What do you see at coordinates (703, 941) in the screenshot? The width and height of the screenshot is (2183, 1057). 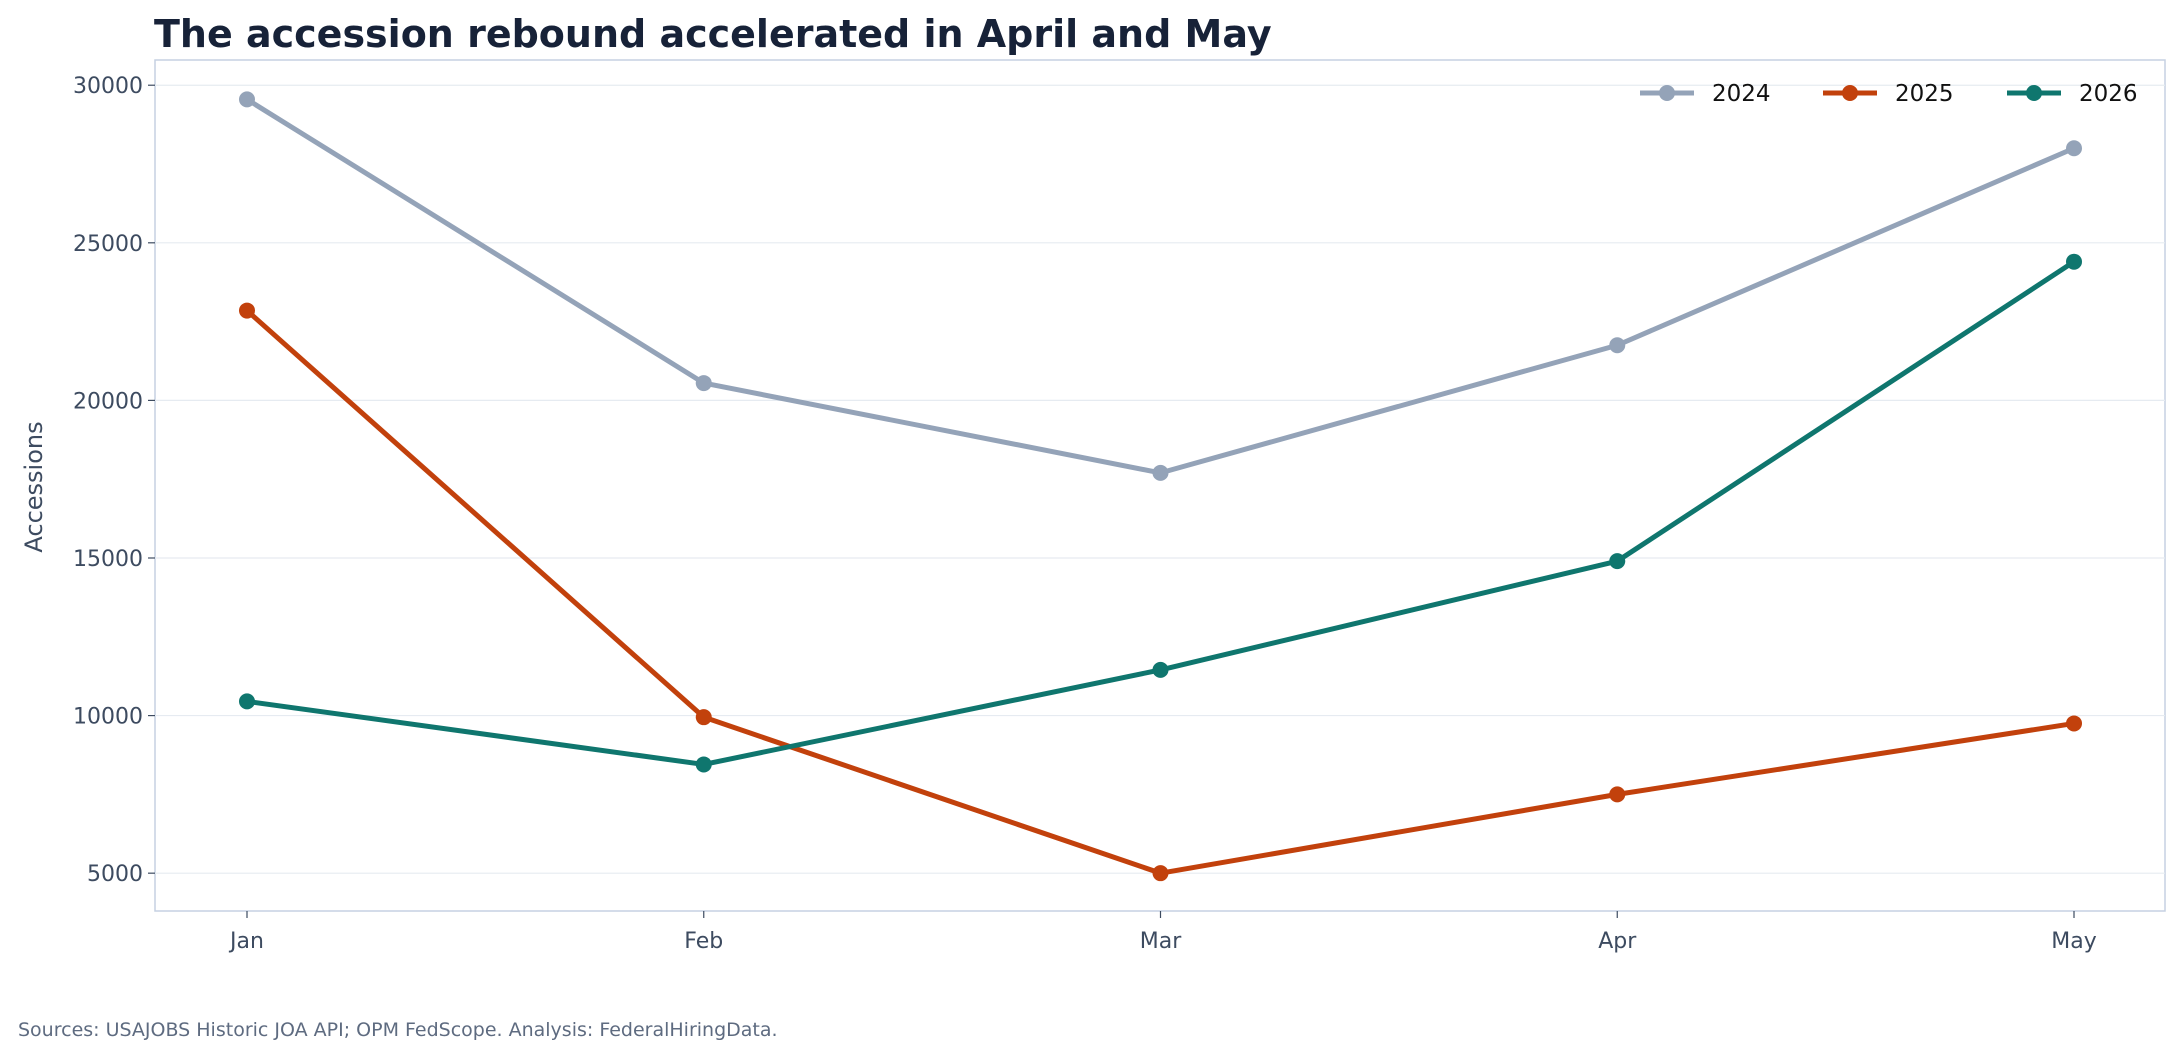 I see `x-tick-label: Feb` at bounding box center [703, 941].